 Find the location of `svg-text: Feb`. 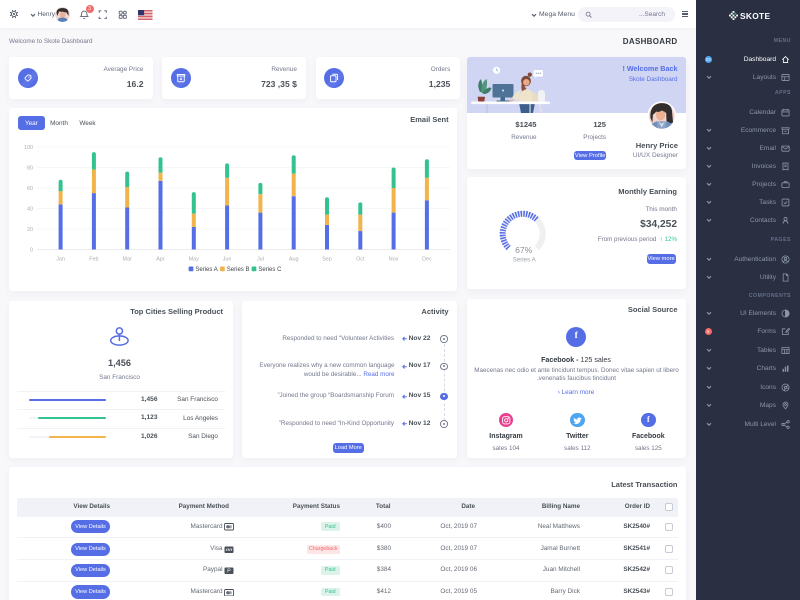

svg-text: Feb is located at coordinates (93, 260).